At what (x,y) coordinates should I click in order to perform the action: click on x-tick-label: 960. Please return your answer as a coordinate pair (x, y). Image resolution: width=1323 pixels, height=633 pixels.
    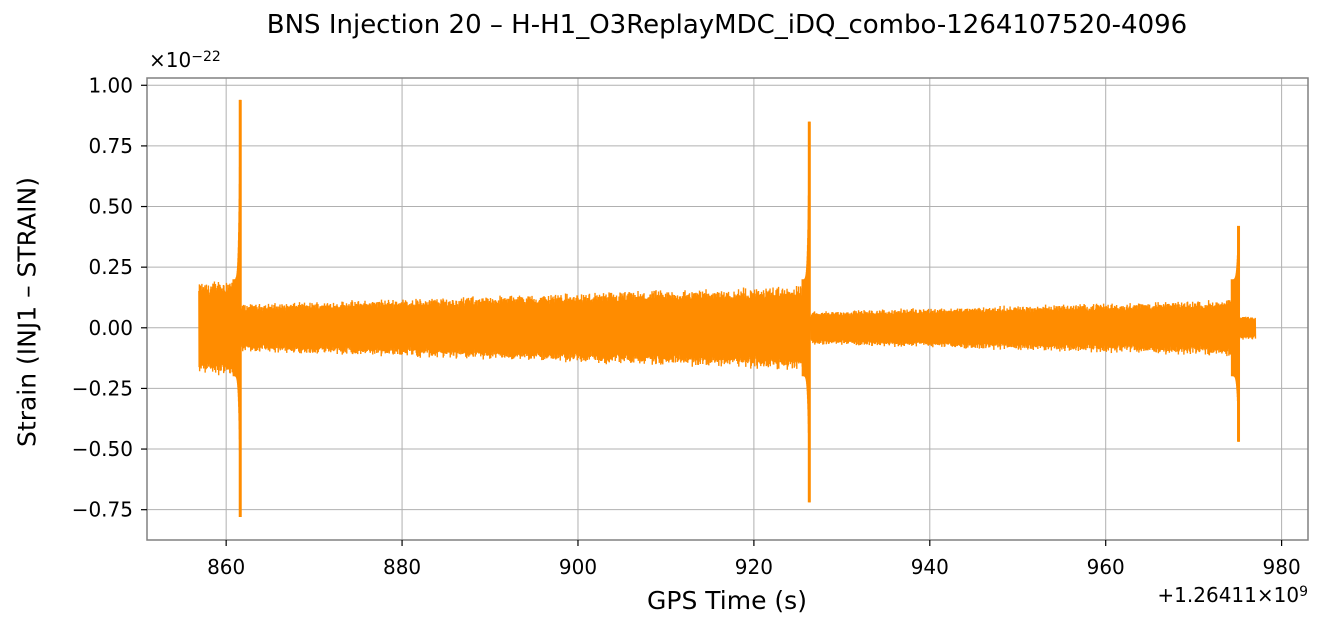
    Looking at the image, I should click on (1106, 567).